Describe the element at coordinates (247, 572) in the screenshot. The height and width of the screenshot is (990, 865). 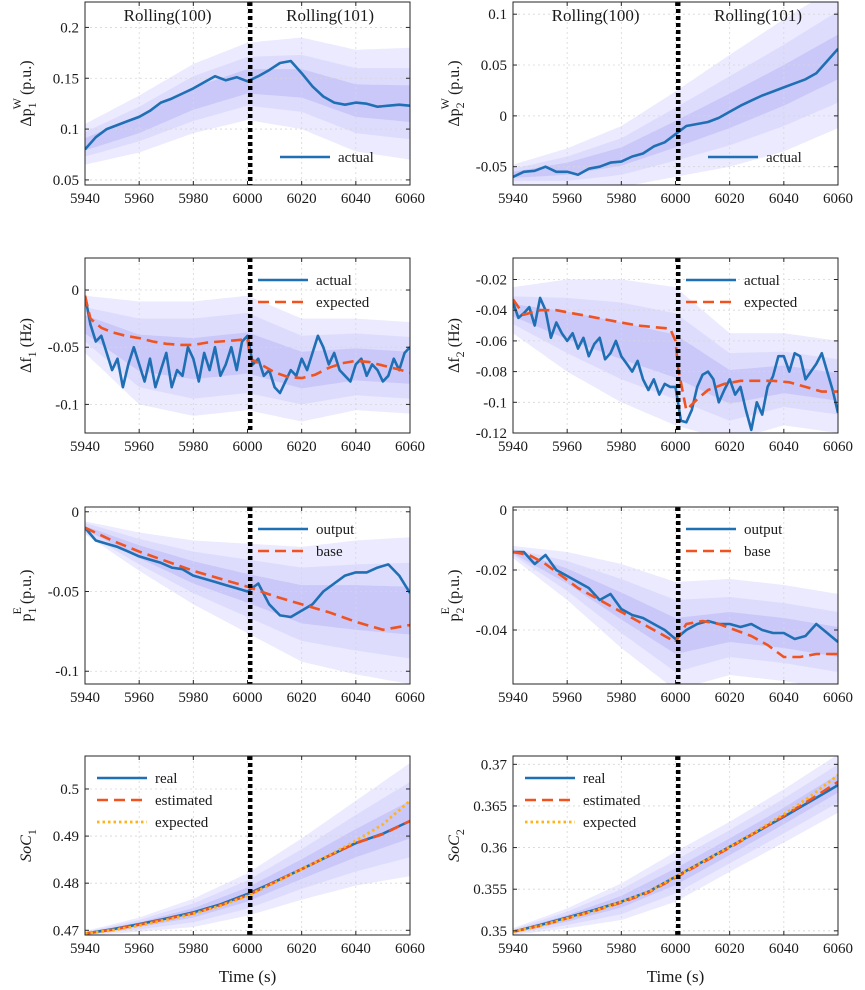
I see `series-output` at that location.